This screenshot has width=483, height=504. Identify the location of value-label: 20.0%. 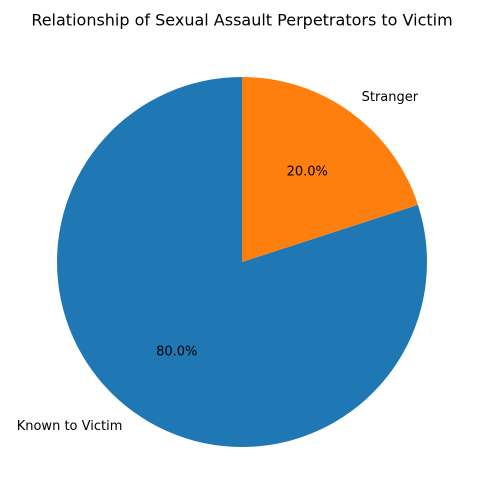
(307, 172).